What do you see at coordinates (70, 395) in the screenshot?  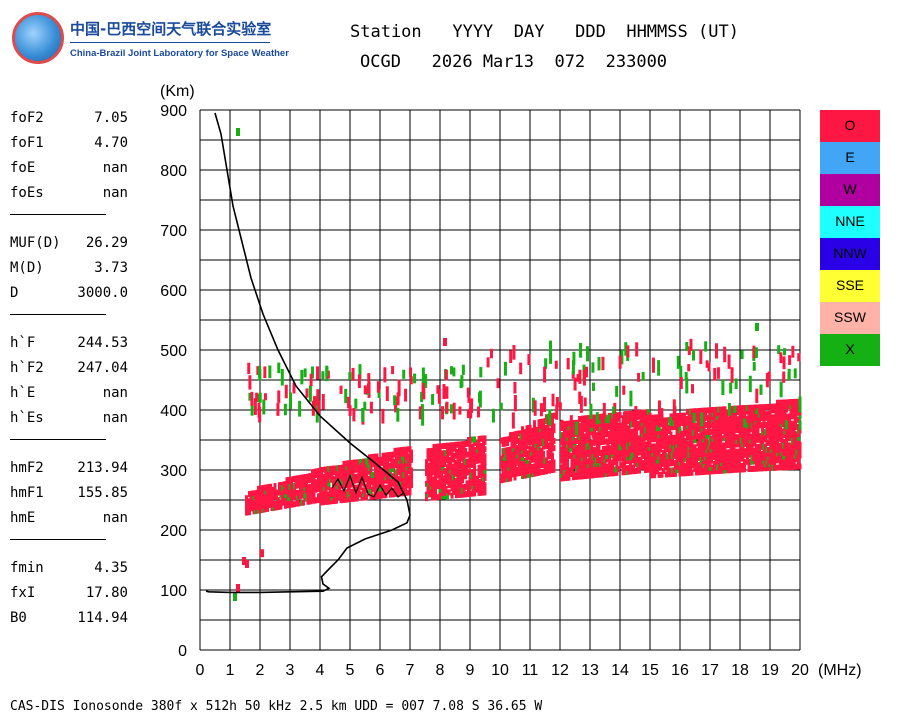 I see `param-row: h`E nan` at bounding box center [70, 395].